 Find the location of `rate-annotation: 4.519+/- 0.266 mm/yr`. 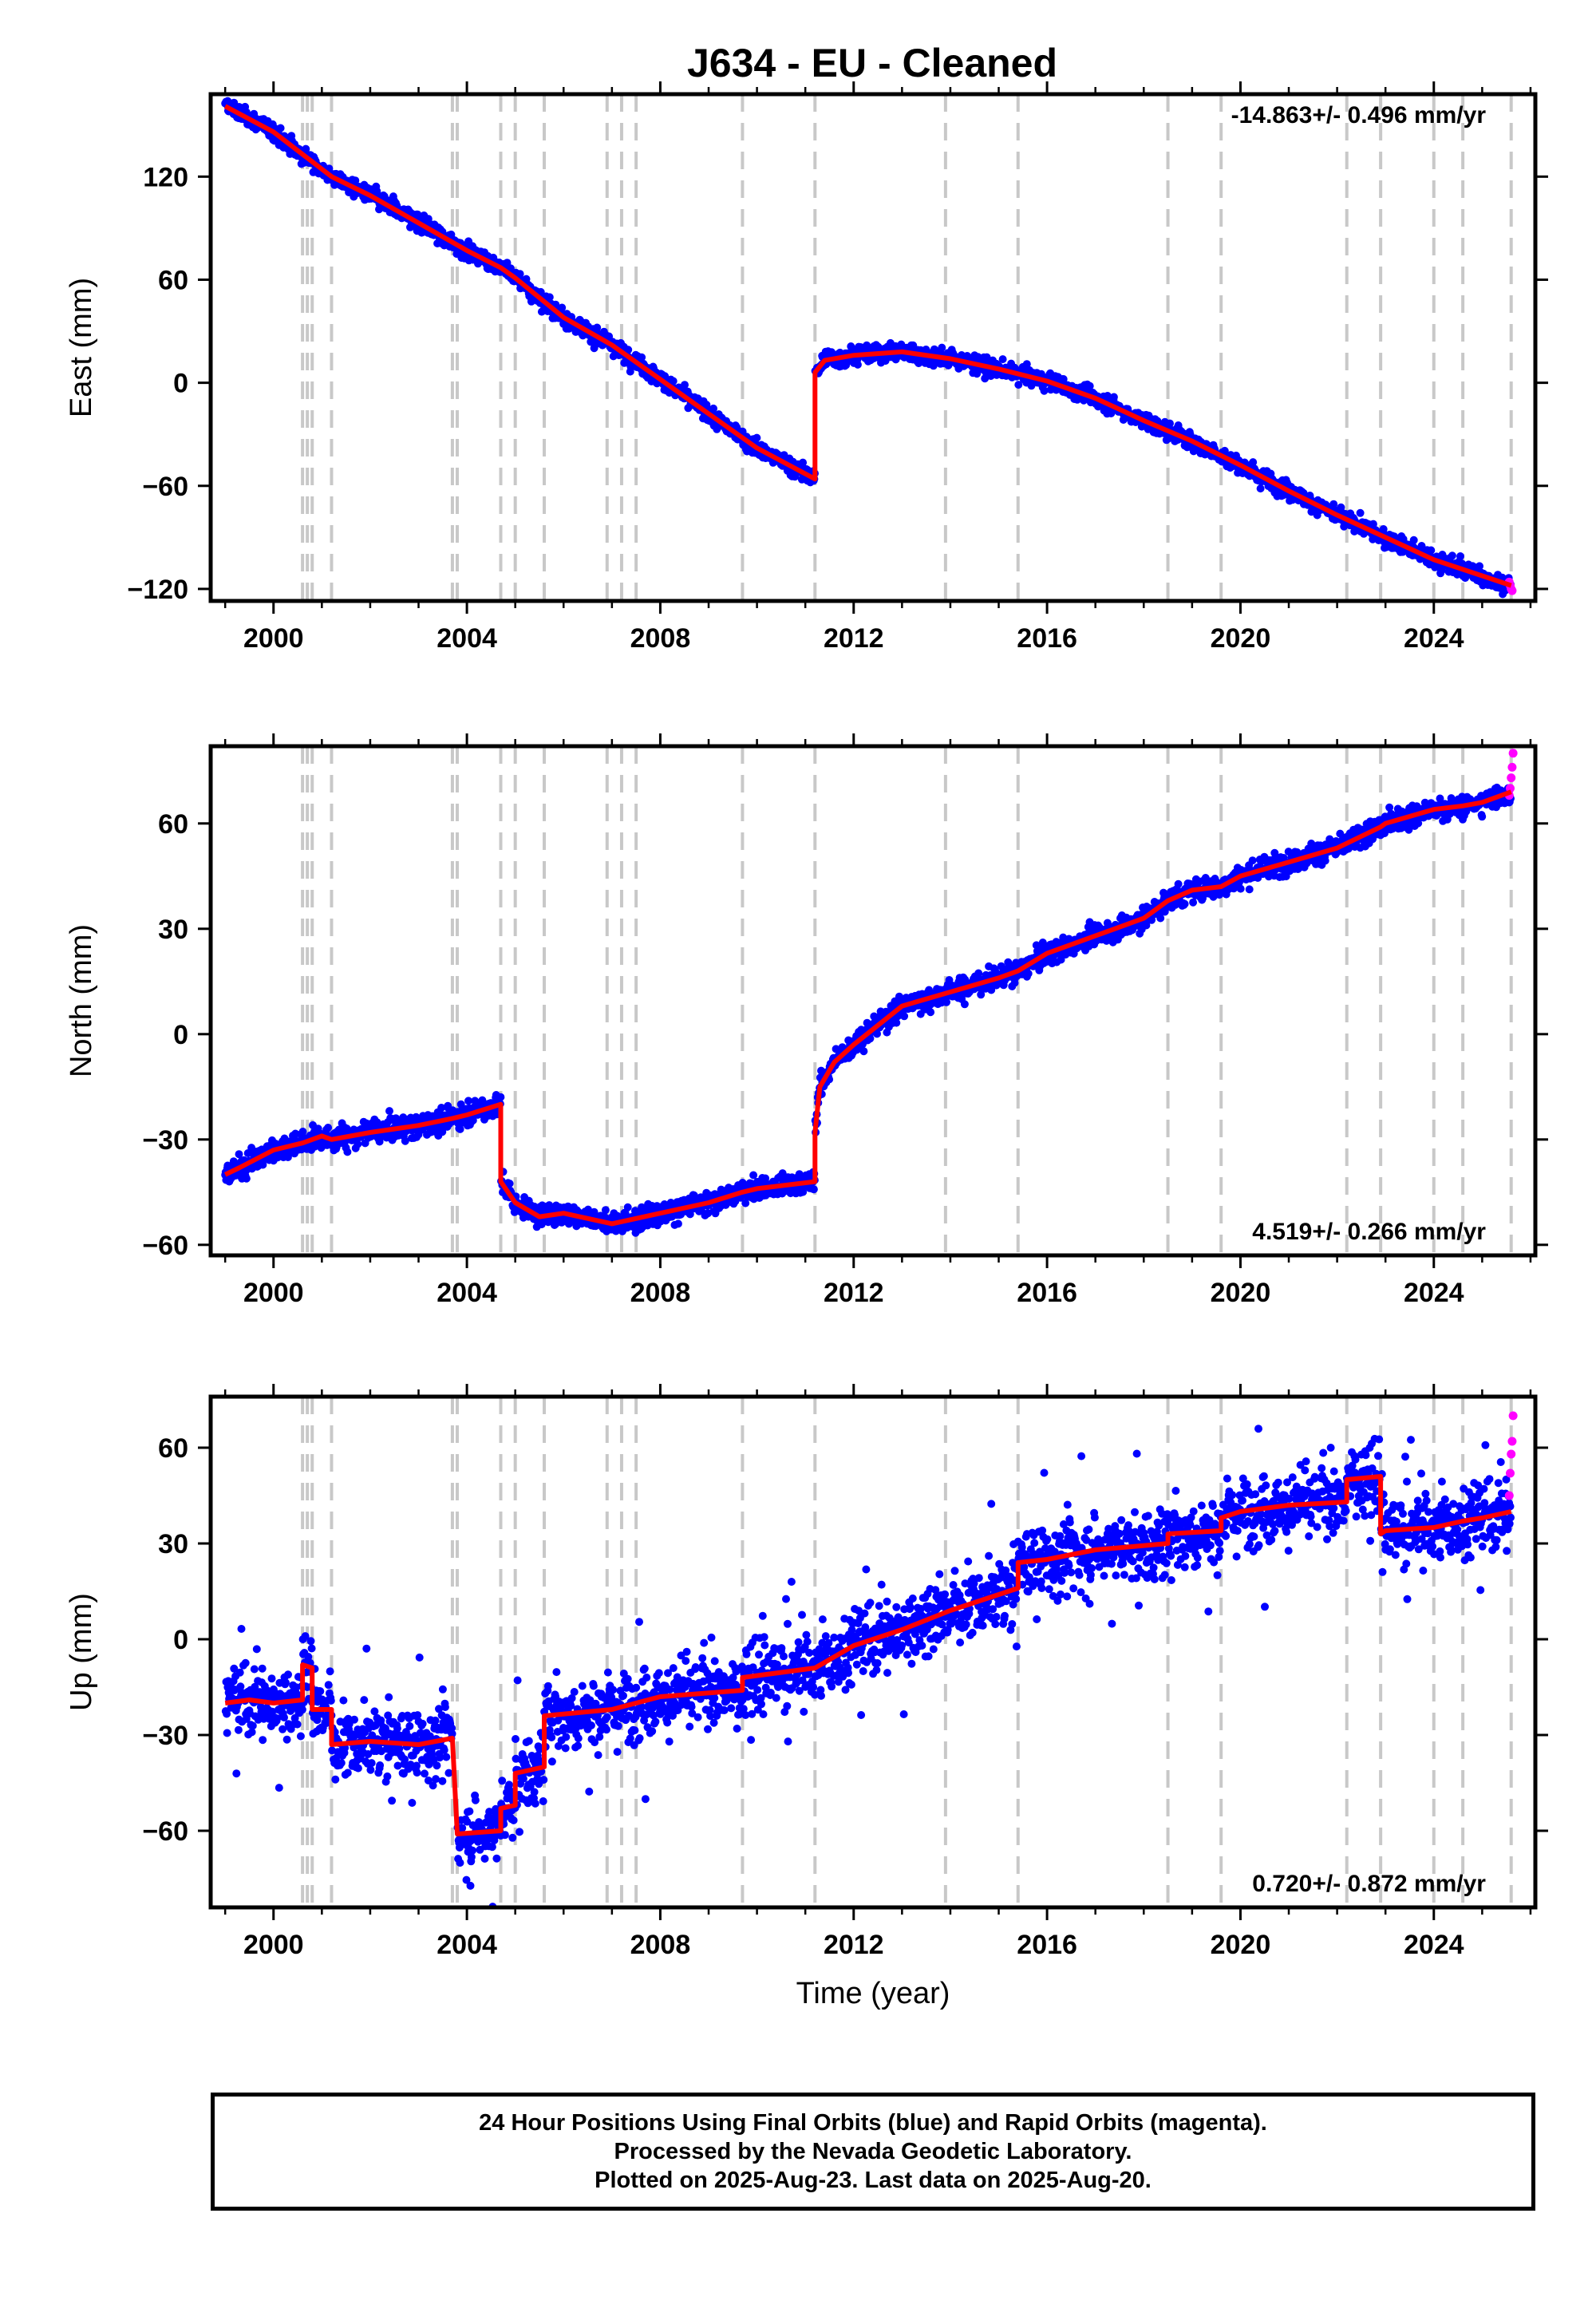

rate-annotation: 4.519+/- 0.266 mm/yr is located at coordinates (1369, 1232).